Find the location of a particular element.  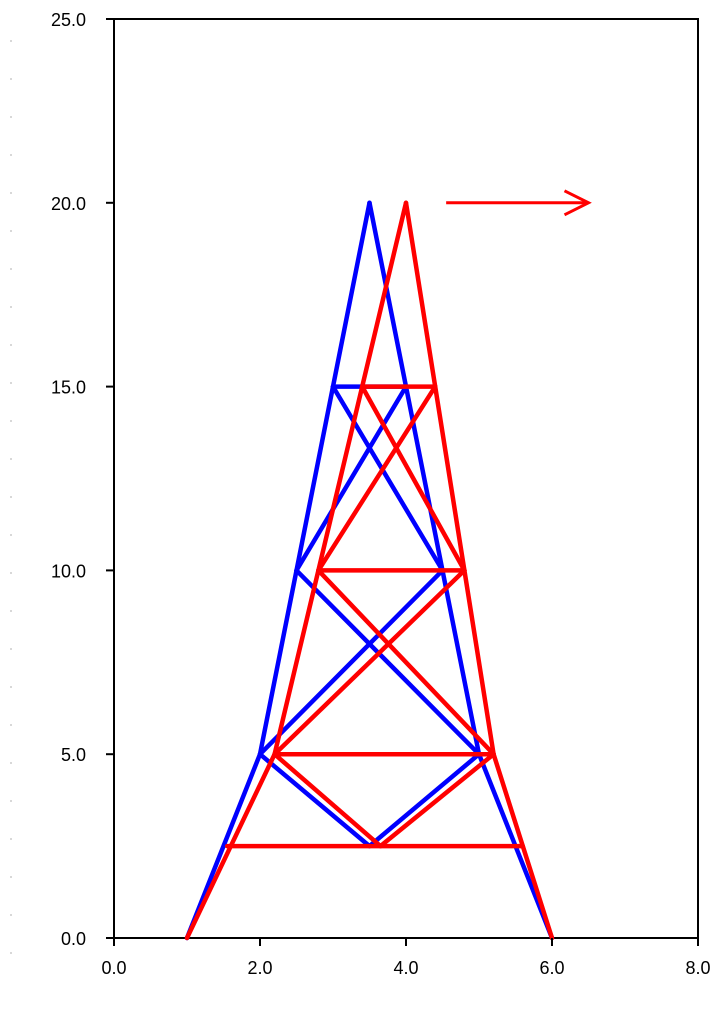

y-tick-label: 0.0 is located at coordinates (73, 939).